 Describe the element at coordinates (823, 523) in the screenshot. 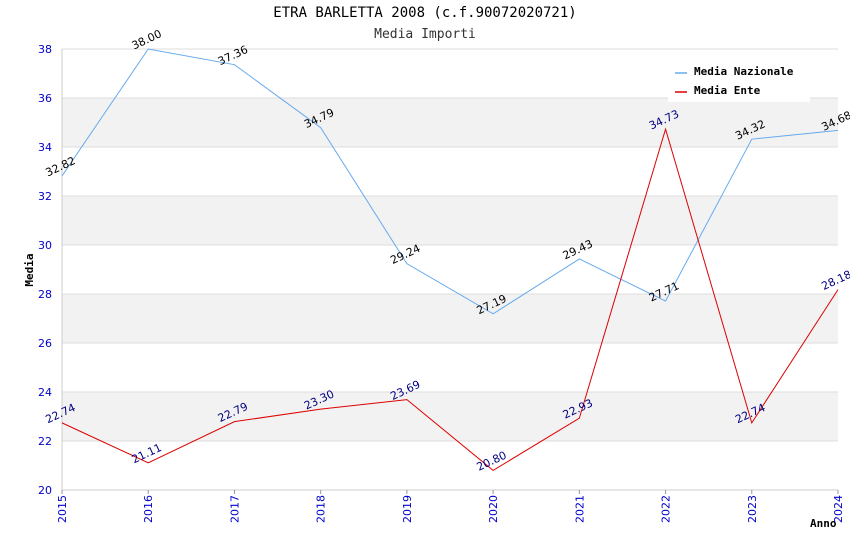

I see `x-axis-title: Anno` at that location.